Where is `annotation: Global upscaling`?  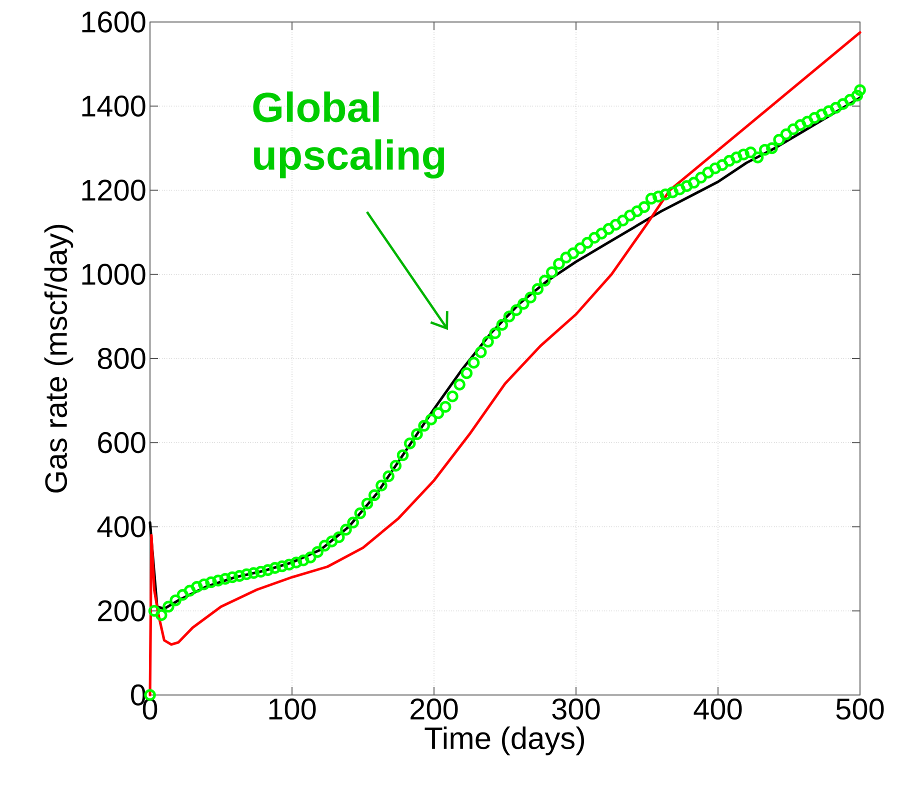
annotation: Global upscaling is located at coordinates (348, 134).